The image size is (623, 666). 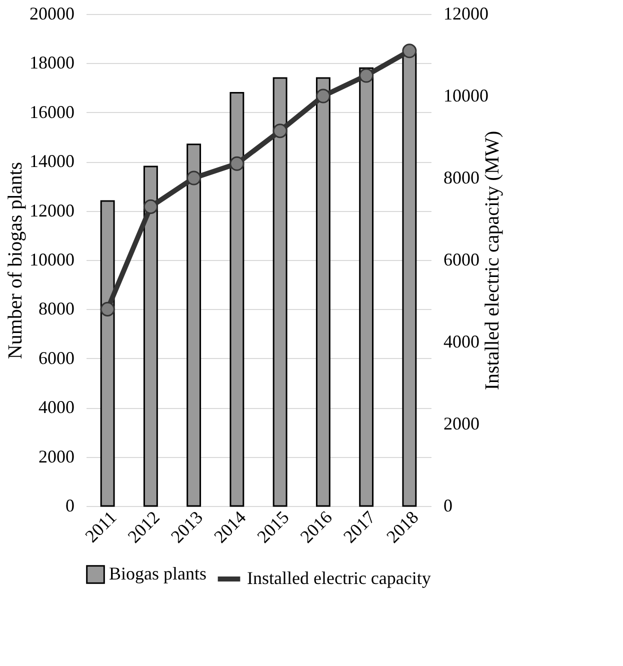 I want to click on y2-tick-label: 10000, so click(x=466, y=96).